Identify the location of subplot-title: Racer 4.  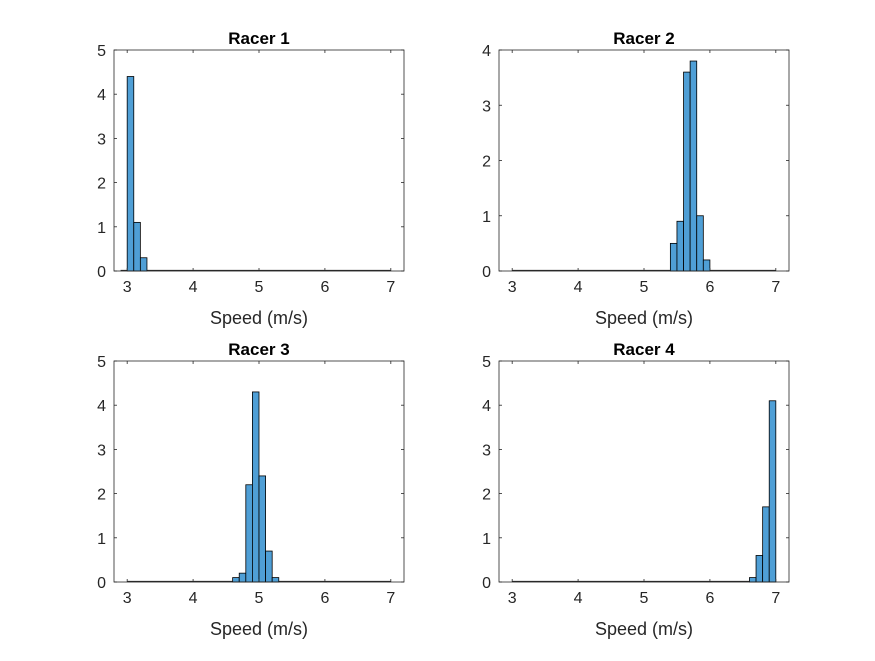
(644, 349).